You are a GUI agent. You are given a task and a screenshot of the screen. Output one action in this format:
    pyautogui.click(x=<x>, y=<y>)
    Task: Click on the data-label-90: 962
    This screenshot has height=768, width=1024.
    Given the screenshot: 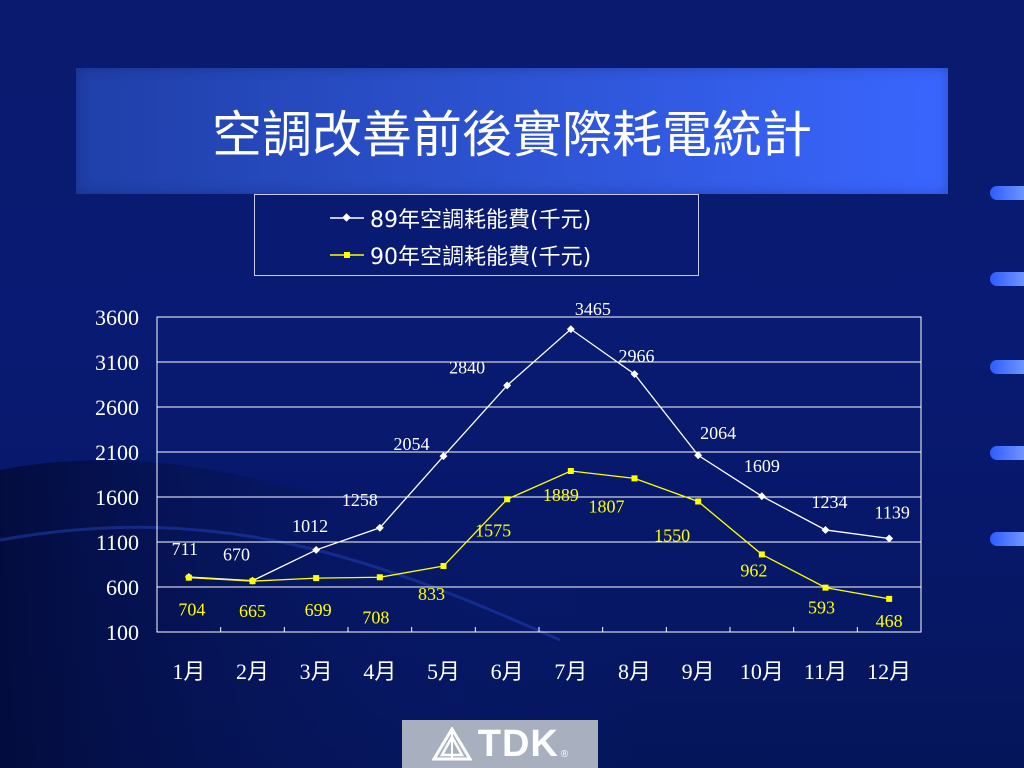 What is the action you would take?
    pyautogui.click(x=753, y=570)
    